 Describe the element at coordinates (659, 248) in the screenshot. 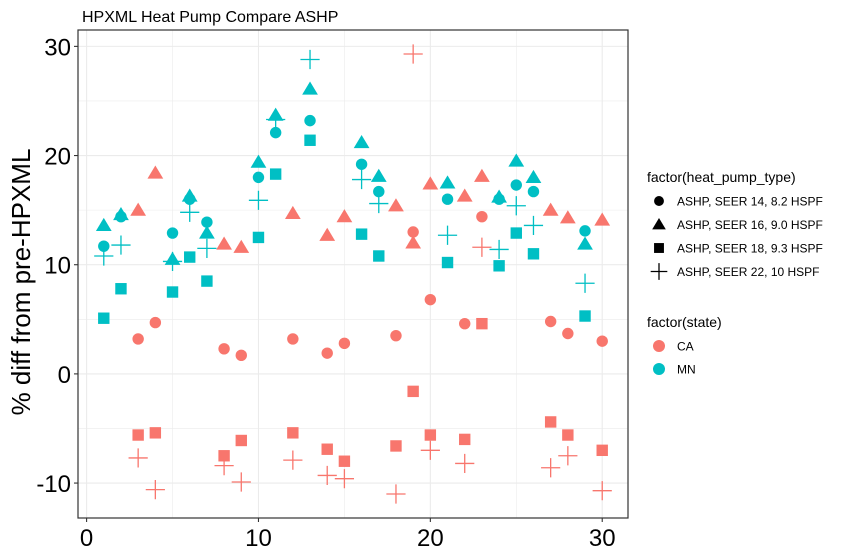

I see `legend-key-square` at that location.